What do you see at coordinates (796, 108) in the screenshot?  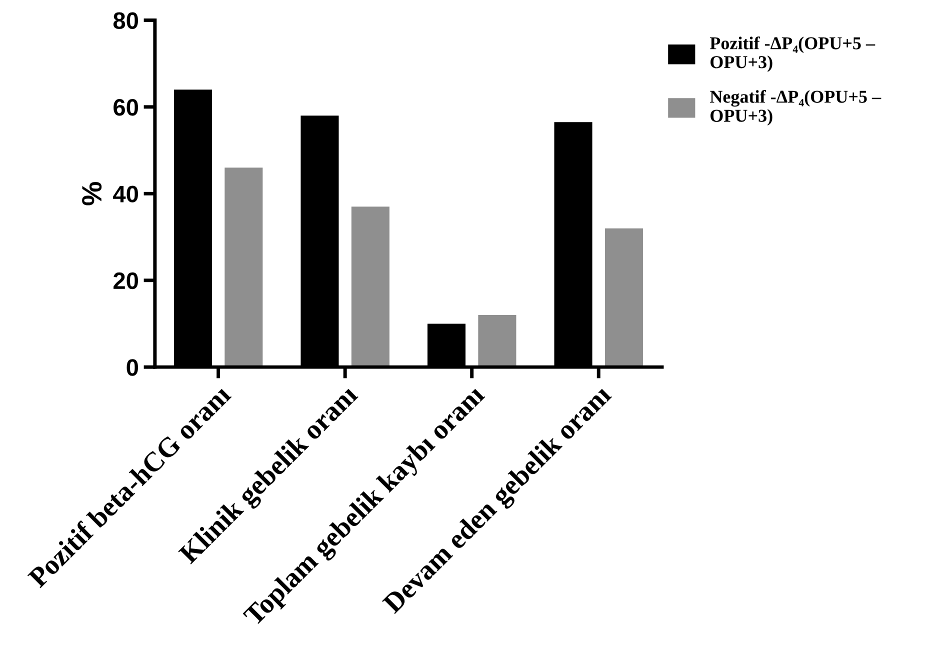 I see `legend-label: Negatif -ΔP₄(OPU+5 – OPU+3)` at bounding box center [796, 108].